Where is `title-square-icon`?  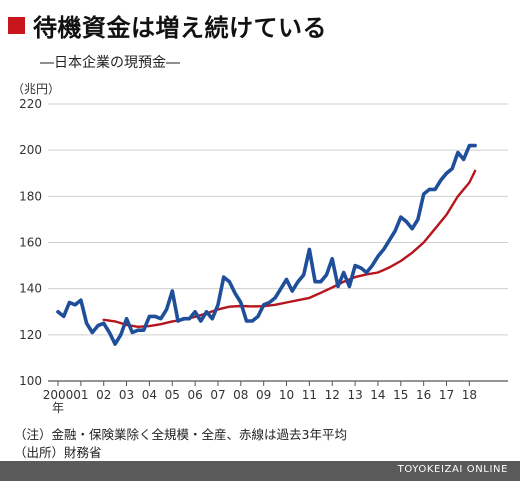
title-square-icon is located at coordinates (16, 25).